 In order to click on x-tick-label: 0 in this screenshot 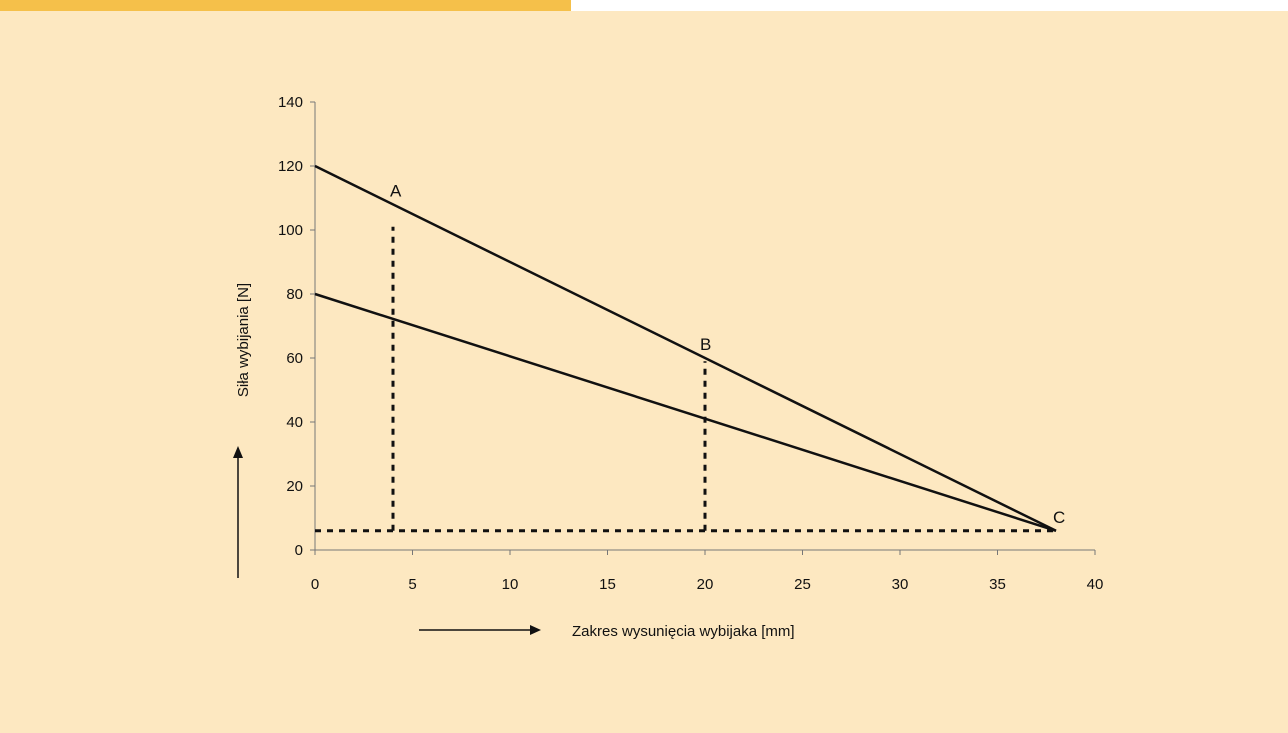, I will do `click(315, 584)`.